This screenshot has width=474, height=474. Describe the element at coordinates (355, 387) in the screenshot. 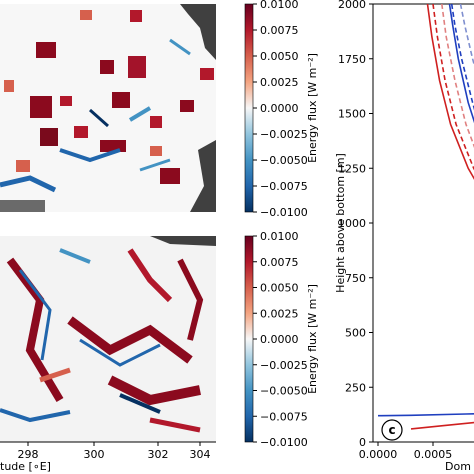

I see `y-tick-label: 250` at that location.